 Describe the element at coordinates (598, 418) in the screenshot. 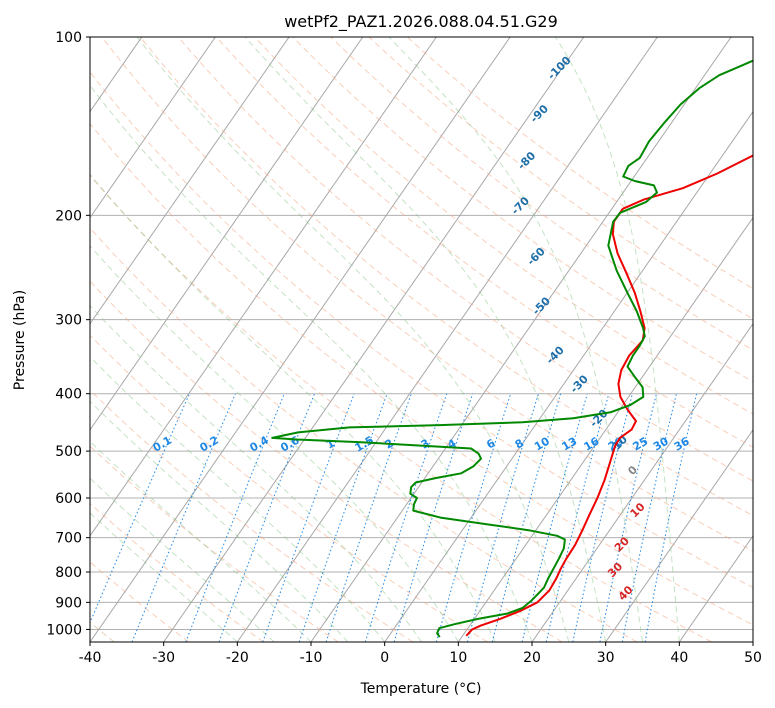

I see `adiabat-label: -20` at that location.